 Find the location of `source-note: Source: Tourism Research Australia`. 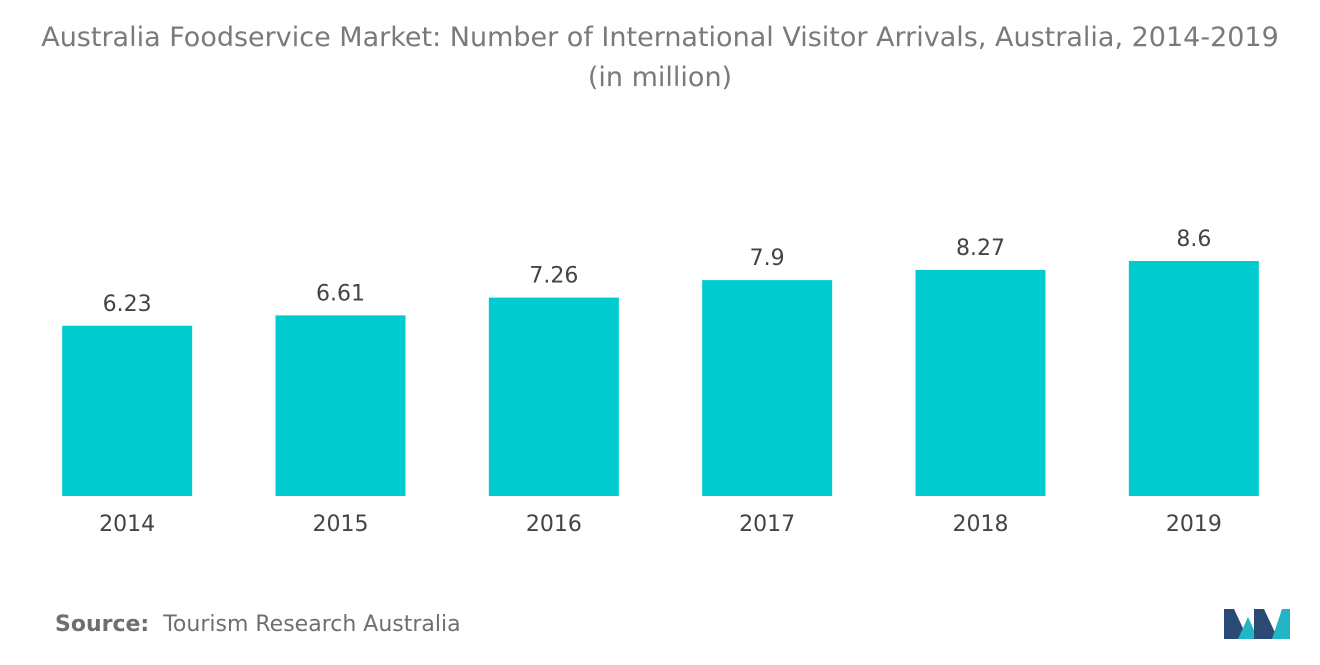

source-note: Source: Tourism Research Australia is located at coordinates (258, 624).